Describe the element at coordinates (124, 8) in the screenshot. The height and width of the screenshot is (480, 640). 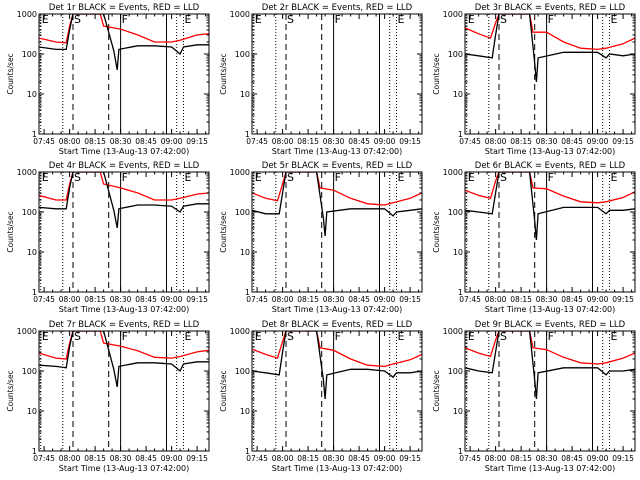
I see `panel-title: Det 1r BLACK = Events, RED = LLD` at that location.